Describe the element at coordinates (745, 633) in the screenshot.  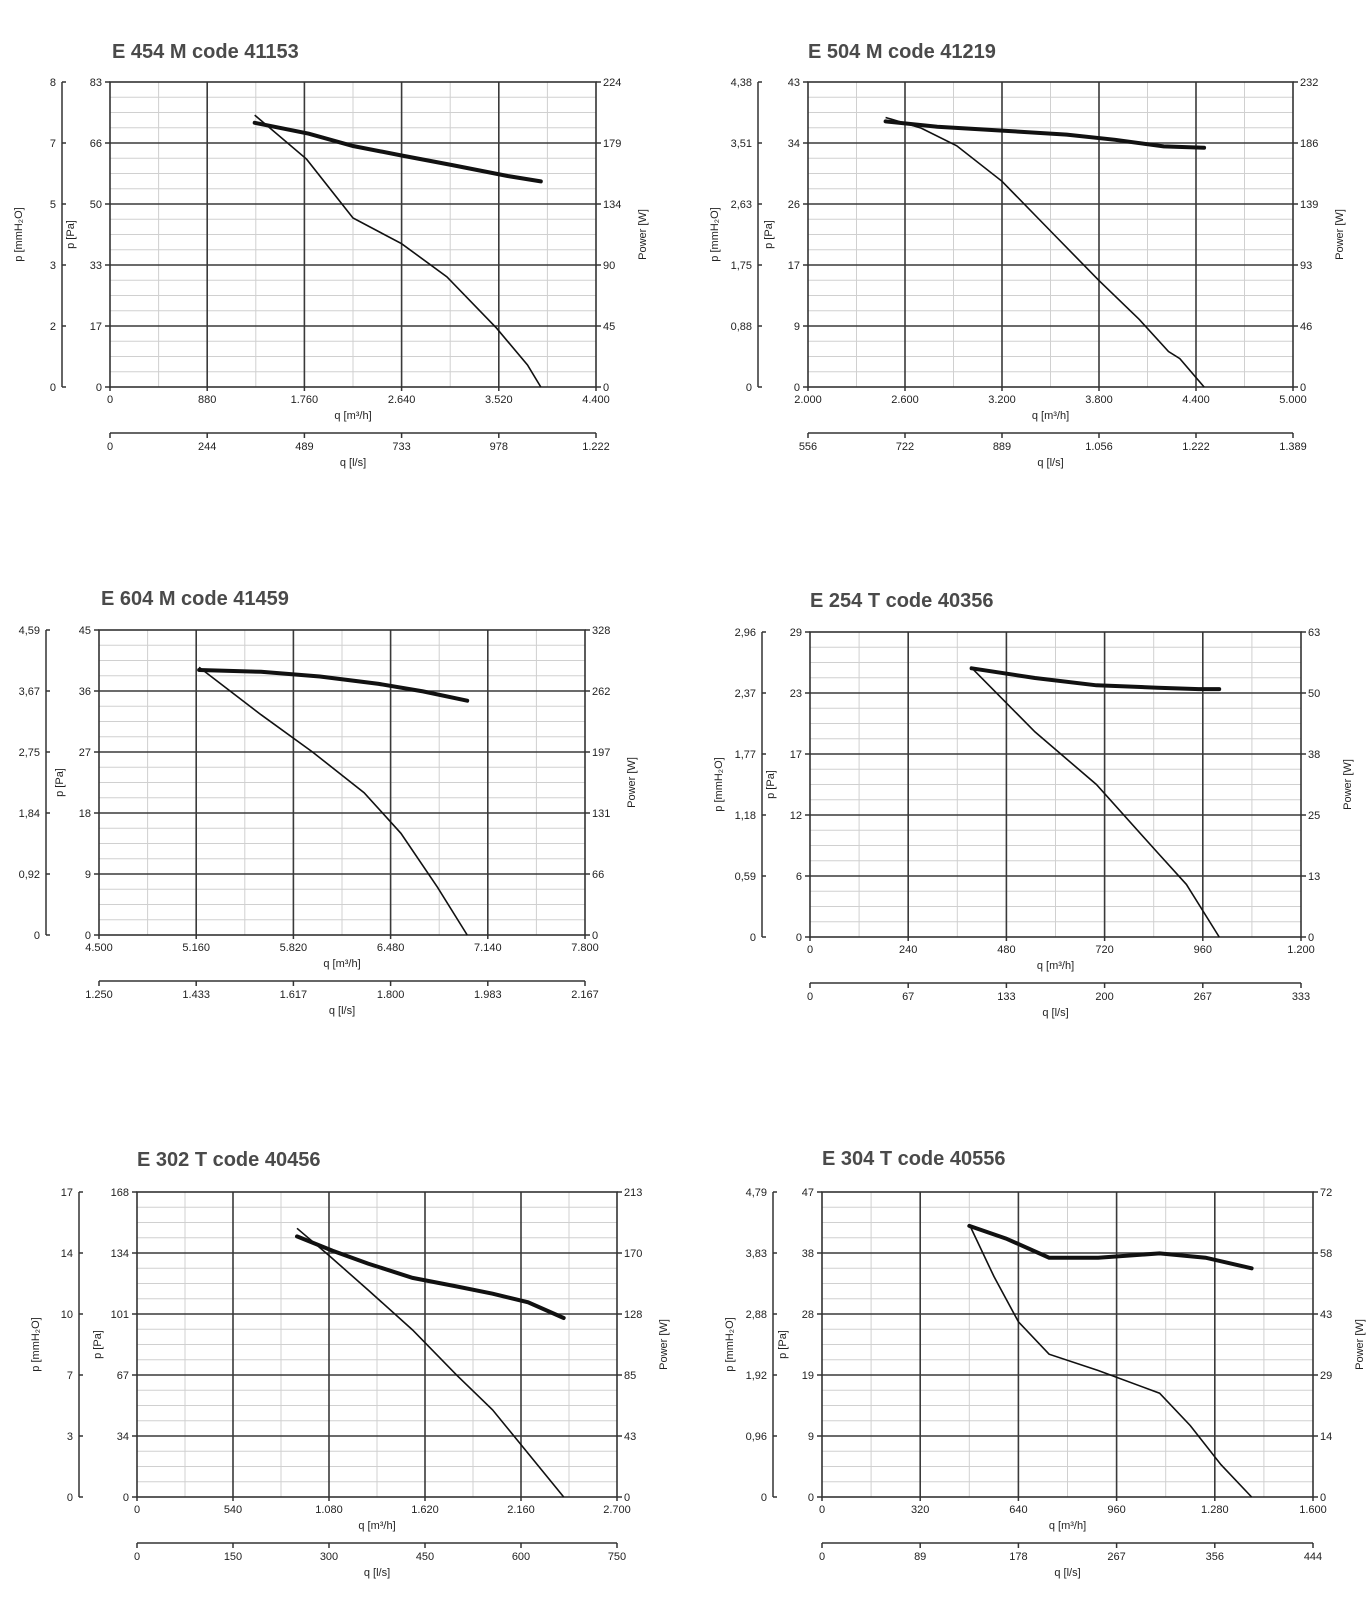
I see `y2-tick-label: 2,96` at that location.